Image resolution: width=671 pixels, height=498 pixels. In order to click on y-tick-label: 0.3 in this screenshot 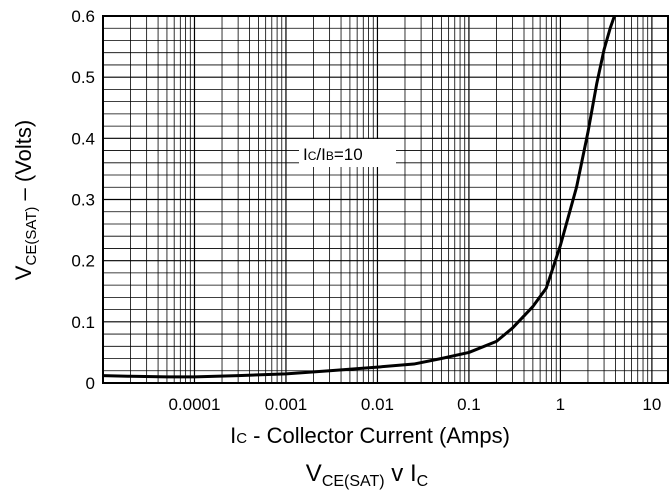, I will do `click(83, 200)`.